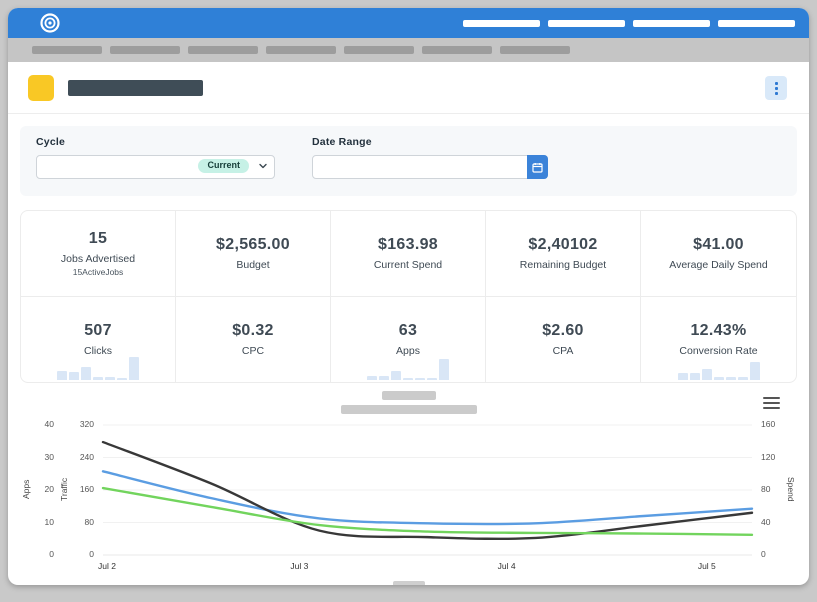  Describe the element at coordinates (408, 409) in the screenshot. I see `chart-subtitle-redacted` at that location.